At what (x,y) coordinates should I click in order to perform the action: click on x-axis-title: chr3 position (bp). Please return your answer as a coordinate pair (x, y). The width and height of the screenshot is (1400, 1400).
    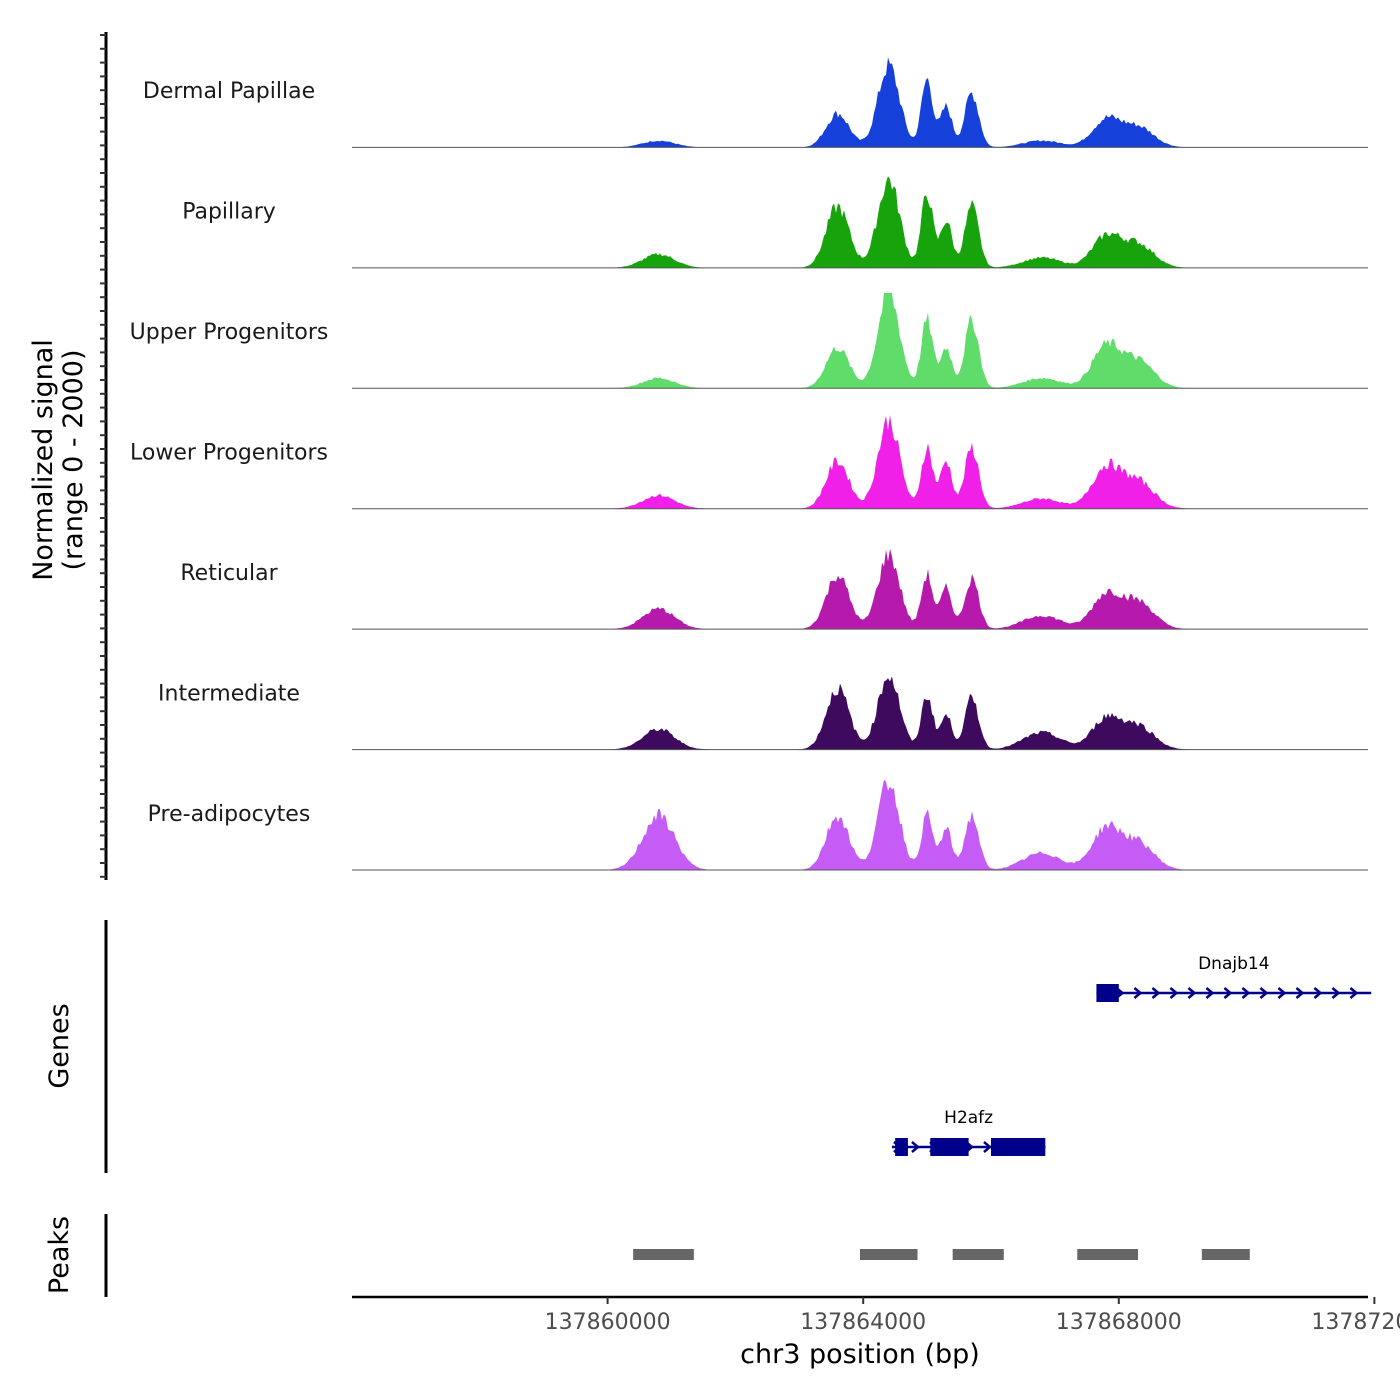
    Looking at the image, I should click on (860, 1354).